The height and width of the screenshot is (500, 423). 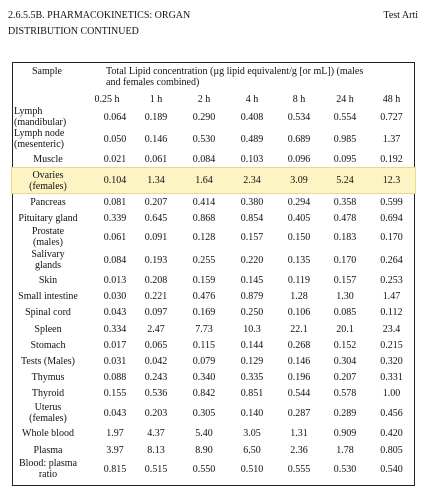 What do you see at coordinates (115, 329) in the screenshot?
I see `value-cell: 0.334` at bounding box center [115, 329].